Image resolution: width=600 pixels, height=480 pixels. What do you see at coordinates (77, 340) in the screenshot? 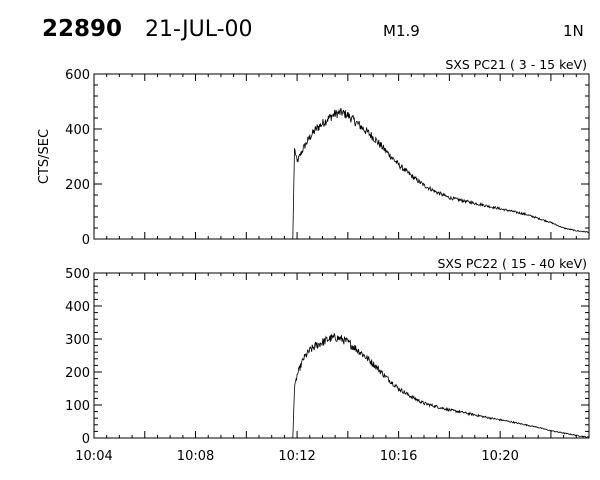
I see `y-tick-label: 300` at bounding box center [77, 340].